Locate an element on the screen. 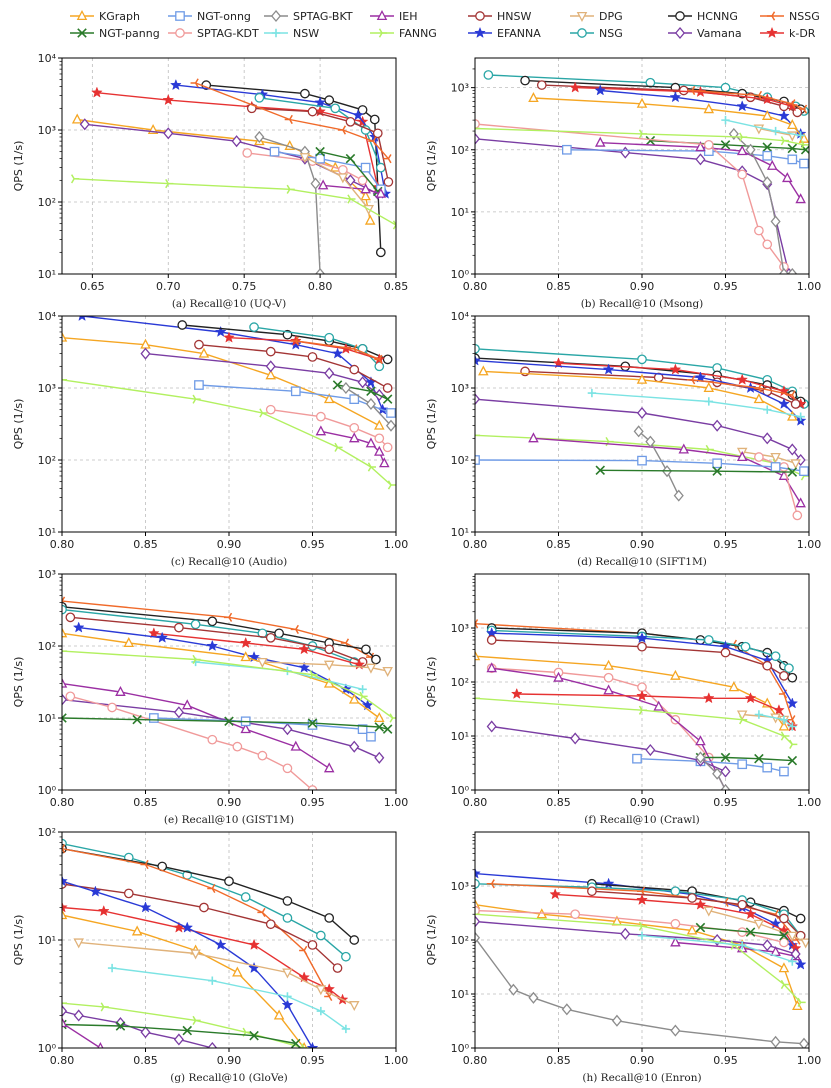  panel-caption: (d) Recall@10 (SIFT1M) is located at coordinates (642, 562).